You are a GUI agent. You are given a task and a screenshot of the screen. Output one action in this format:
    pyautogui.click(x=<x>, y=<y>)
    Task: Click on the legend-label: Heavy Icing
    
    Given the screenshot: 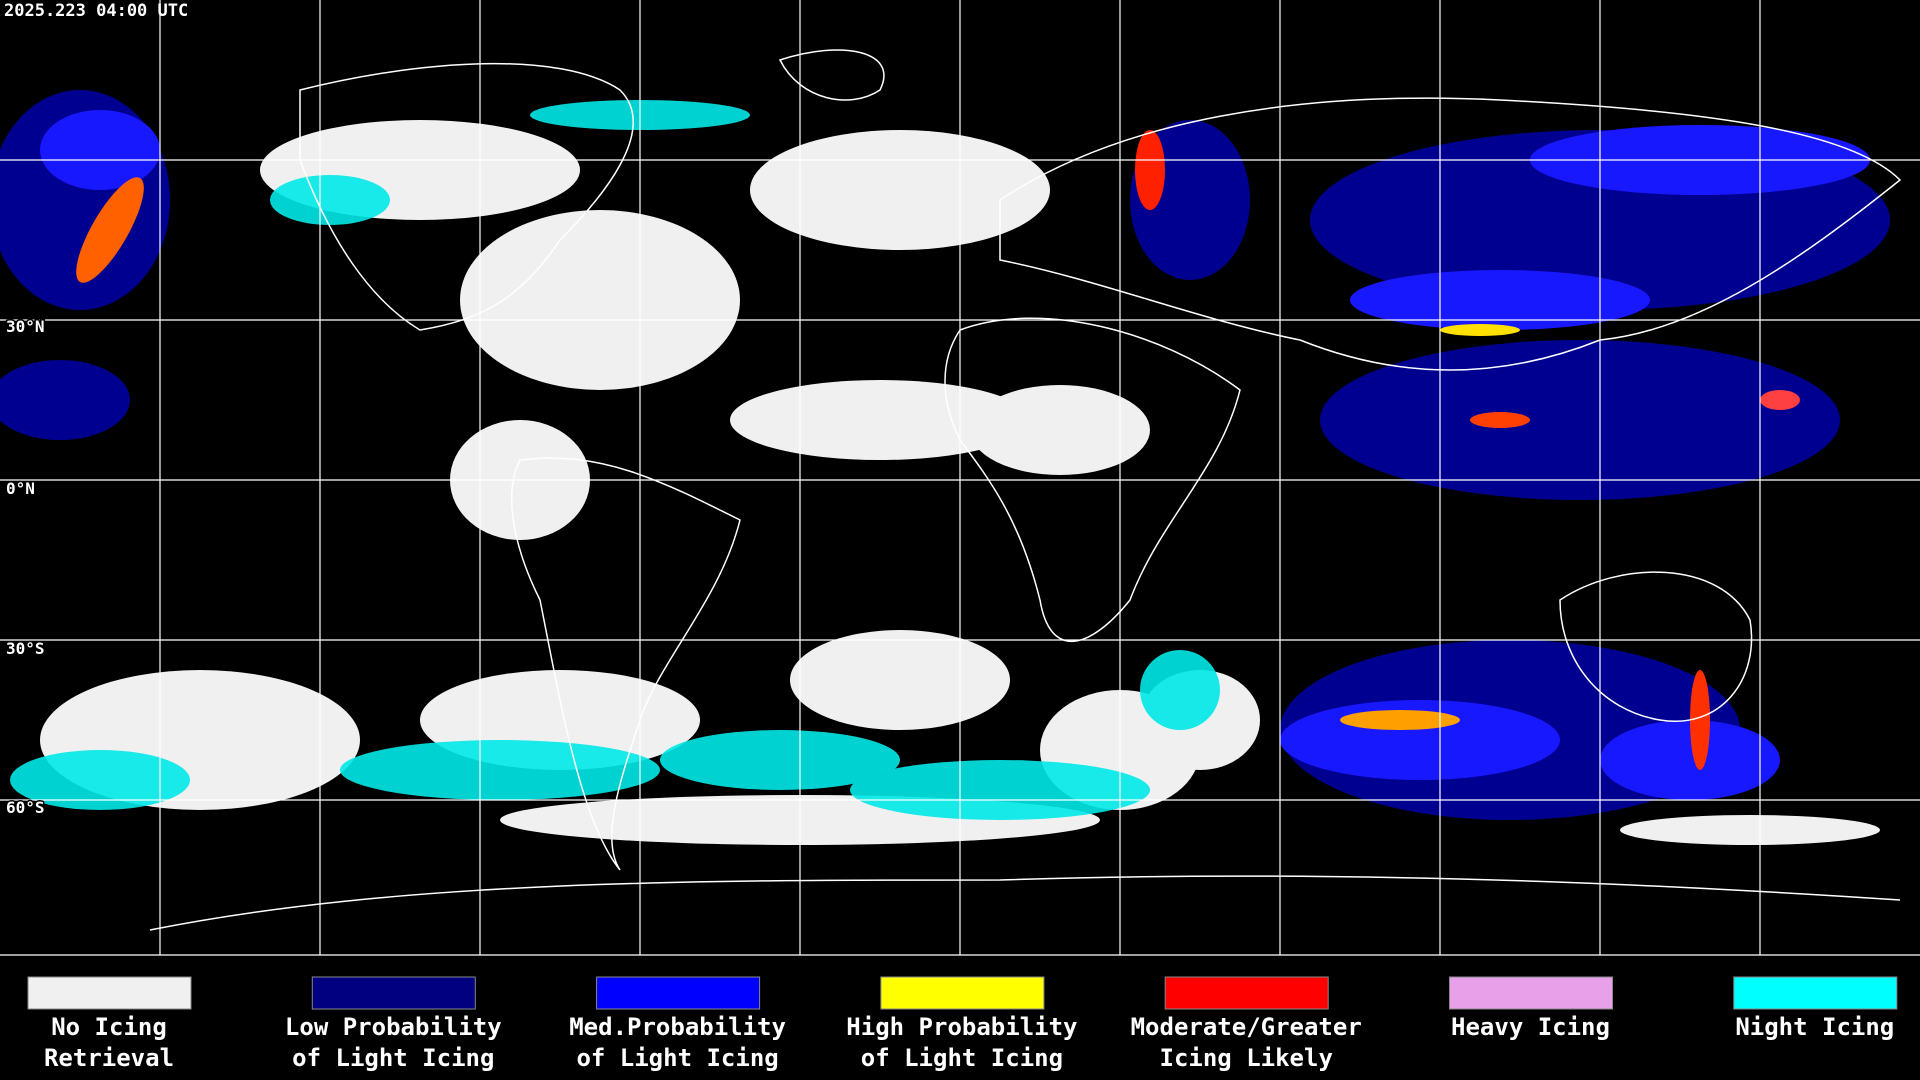 What is the action you would take?
    pyautogui.click(x=1530, y=1027)
    